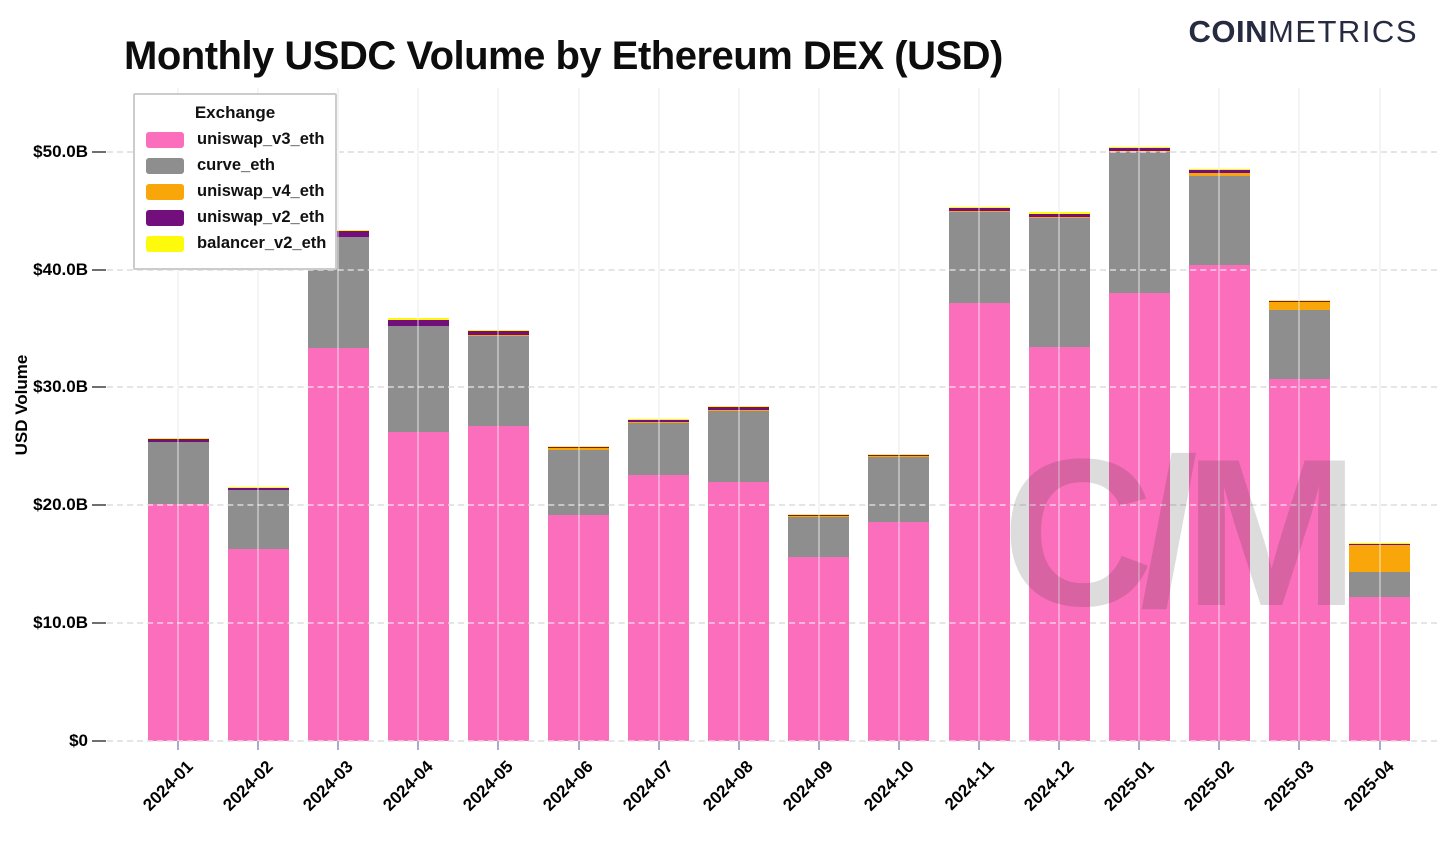  I want to click on x-tick-label: 2024-12, so click(1048, 786).